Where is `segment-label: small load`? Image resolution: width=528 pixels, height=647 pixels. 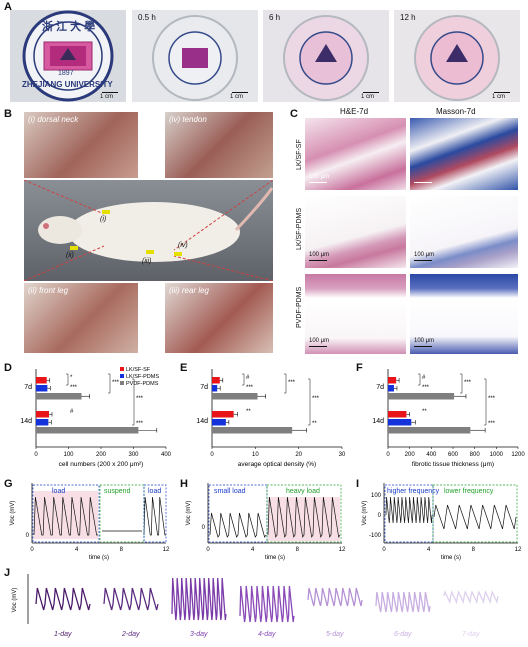
segment-label: small load is located at coordinates (230, 491).